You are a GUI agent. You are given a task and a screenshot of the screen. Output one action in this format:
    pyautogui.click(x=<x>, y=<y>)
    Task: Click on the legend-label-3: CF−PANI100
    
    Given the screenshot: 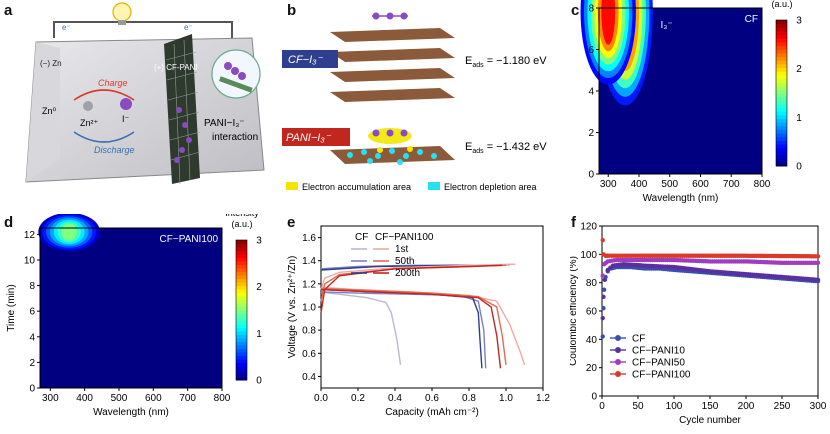 What is the action you would take?
    pyautogui.click(x=661, y=375)
    